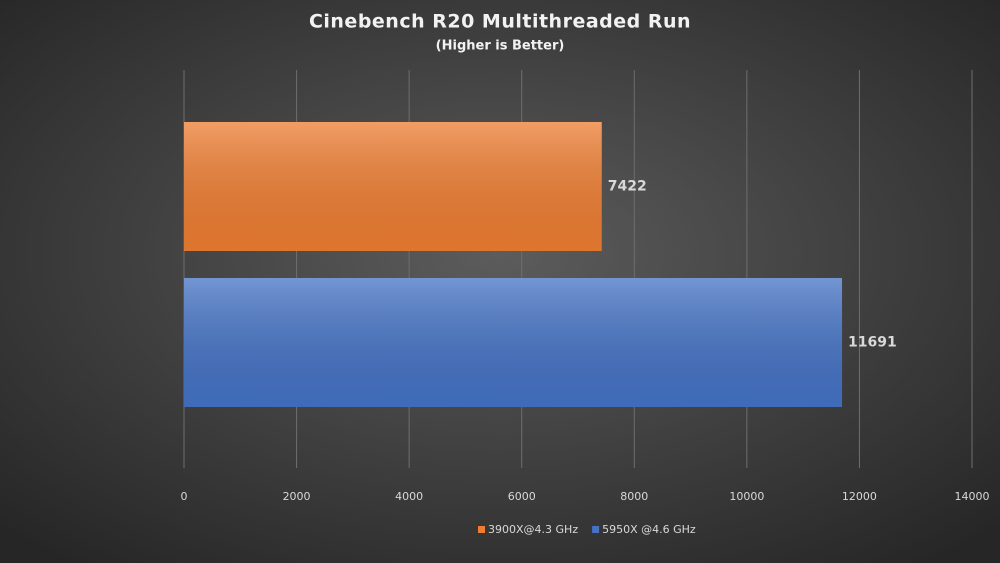  I want to click on x-tick-label: 2000, so click(297, 496).